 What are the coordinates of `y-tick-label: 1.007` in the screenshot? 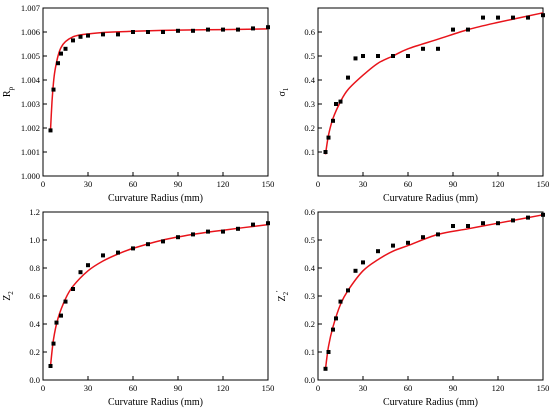 It's located at (30, 8).